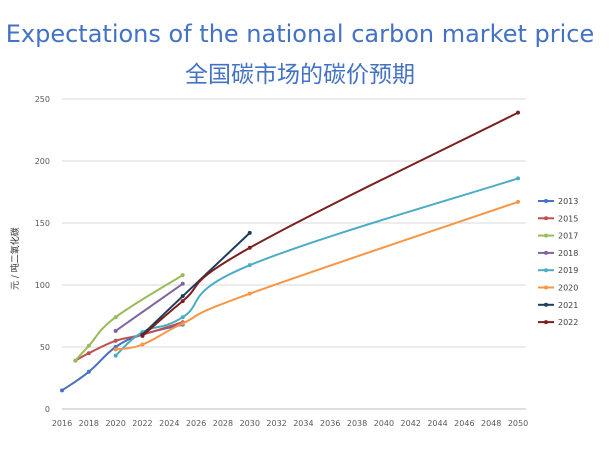 This screenshot has width=612, height=449. I want to click on data-point-2020-2030, so click(249, 293).